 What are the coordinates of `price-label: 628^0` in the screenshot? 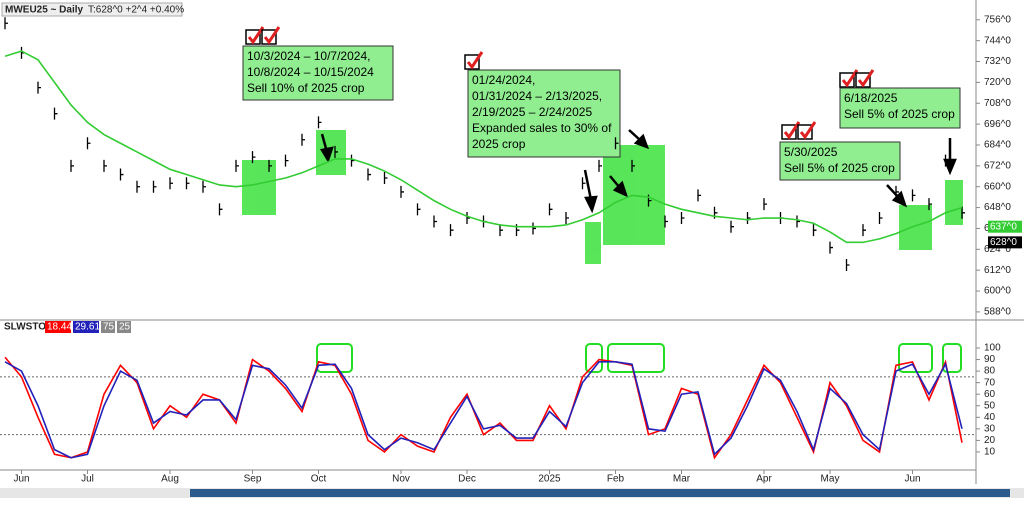 It's located at (1003, 242).